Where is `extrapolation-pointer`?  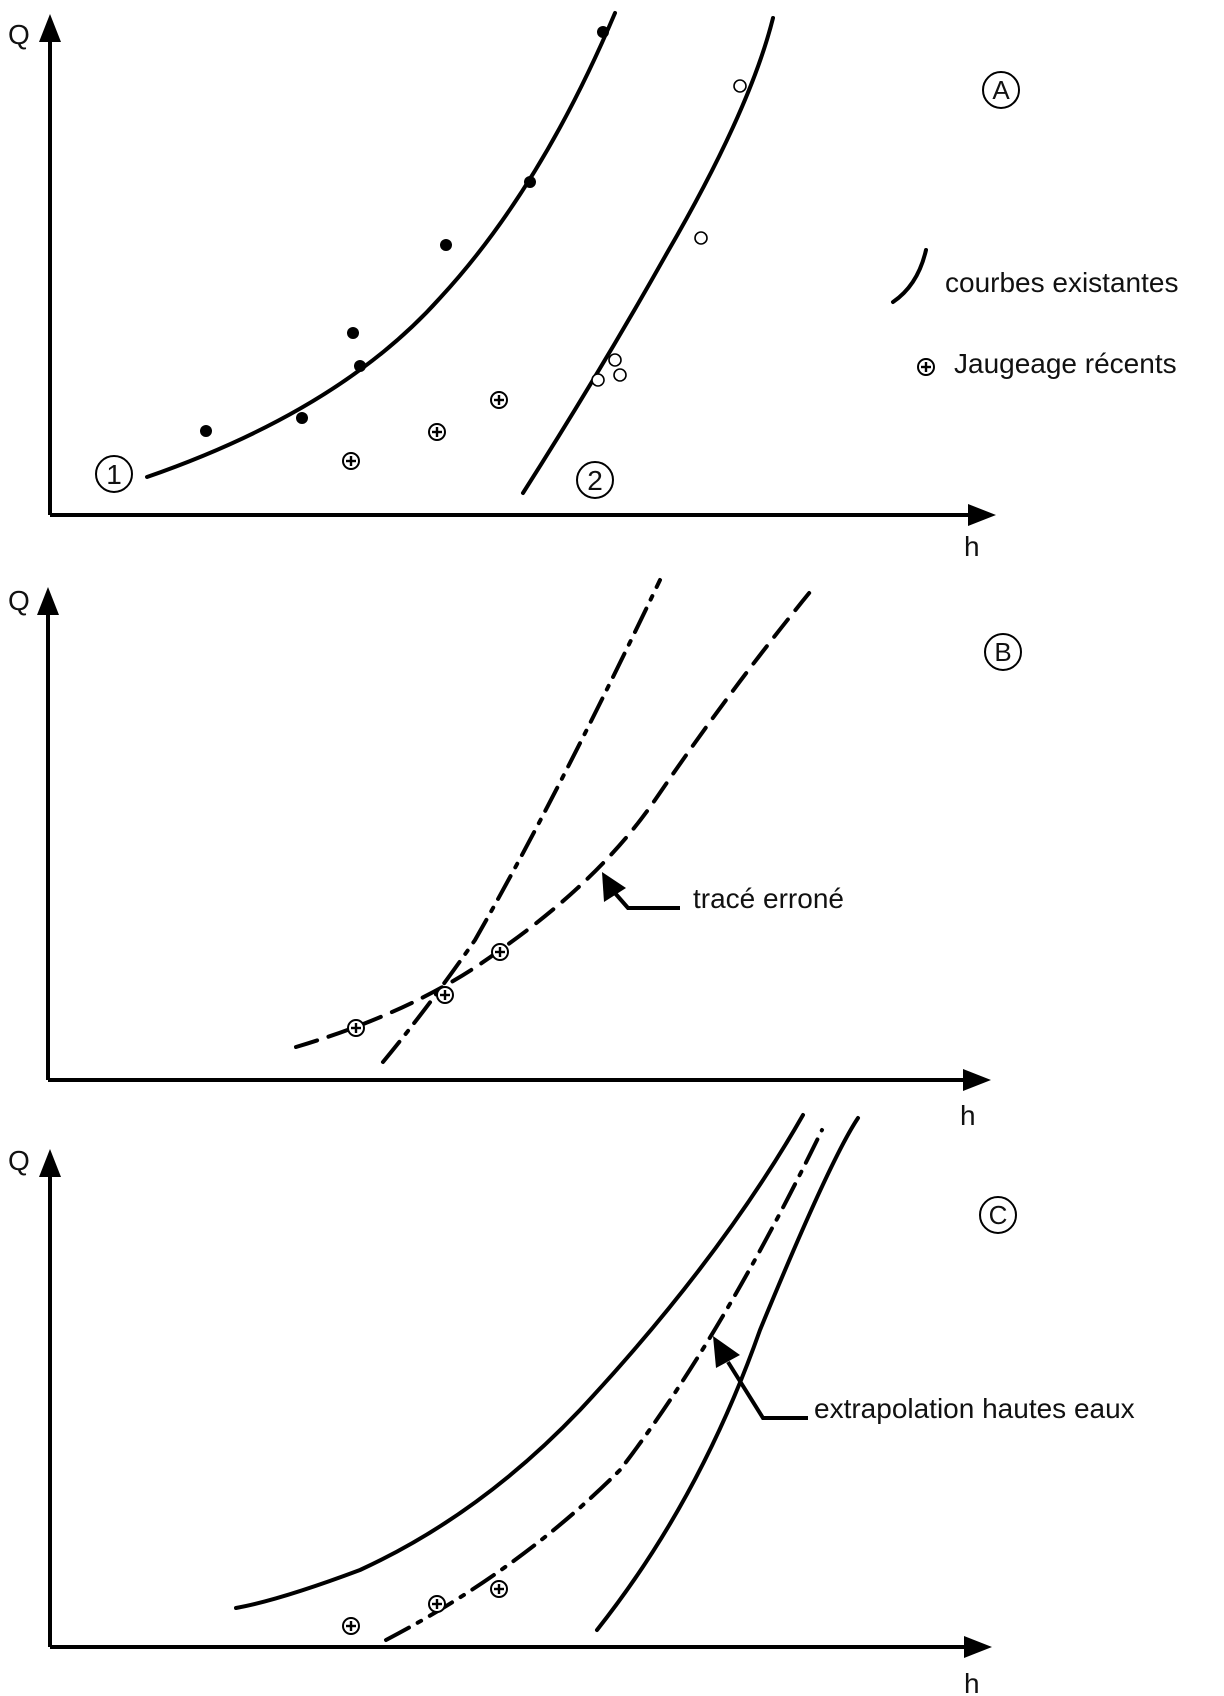 extrapolation-pointer is located at coordinates (760, 1378).